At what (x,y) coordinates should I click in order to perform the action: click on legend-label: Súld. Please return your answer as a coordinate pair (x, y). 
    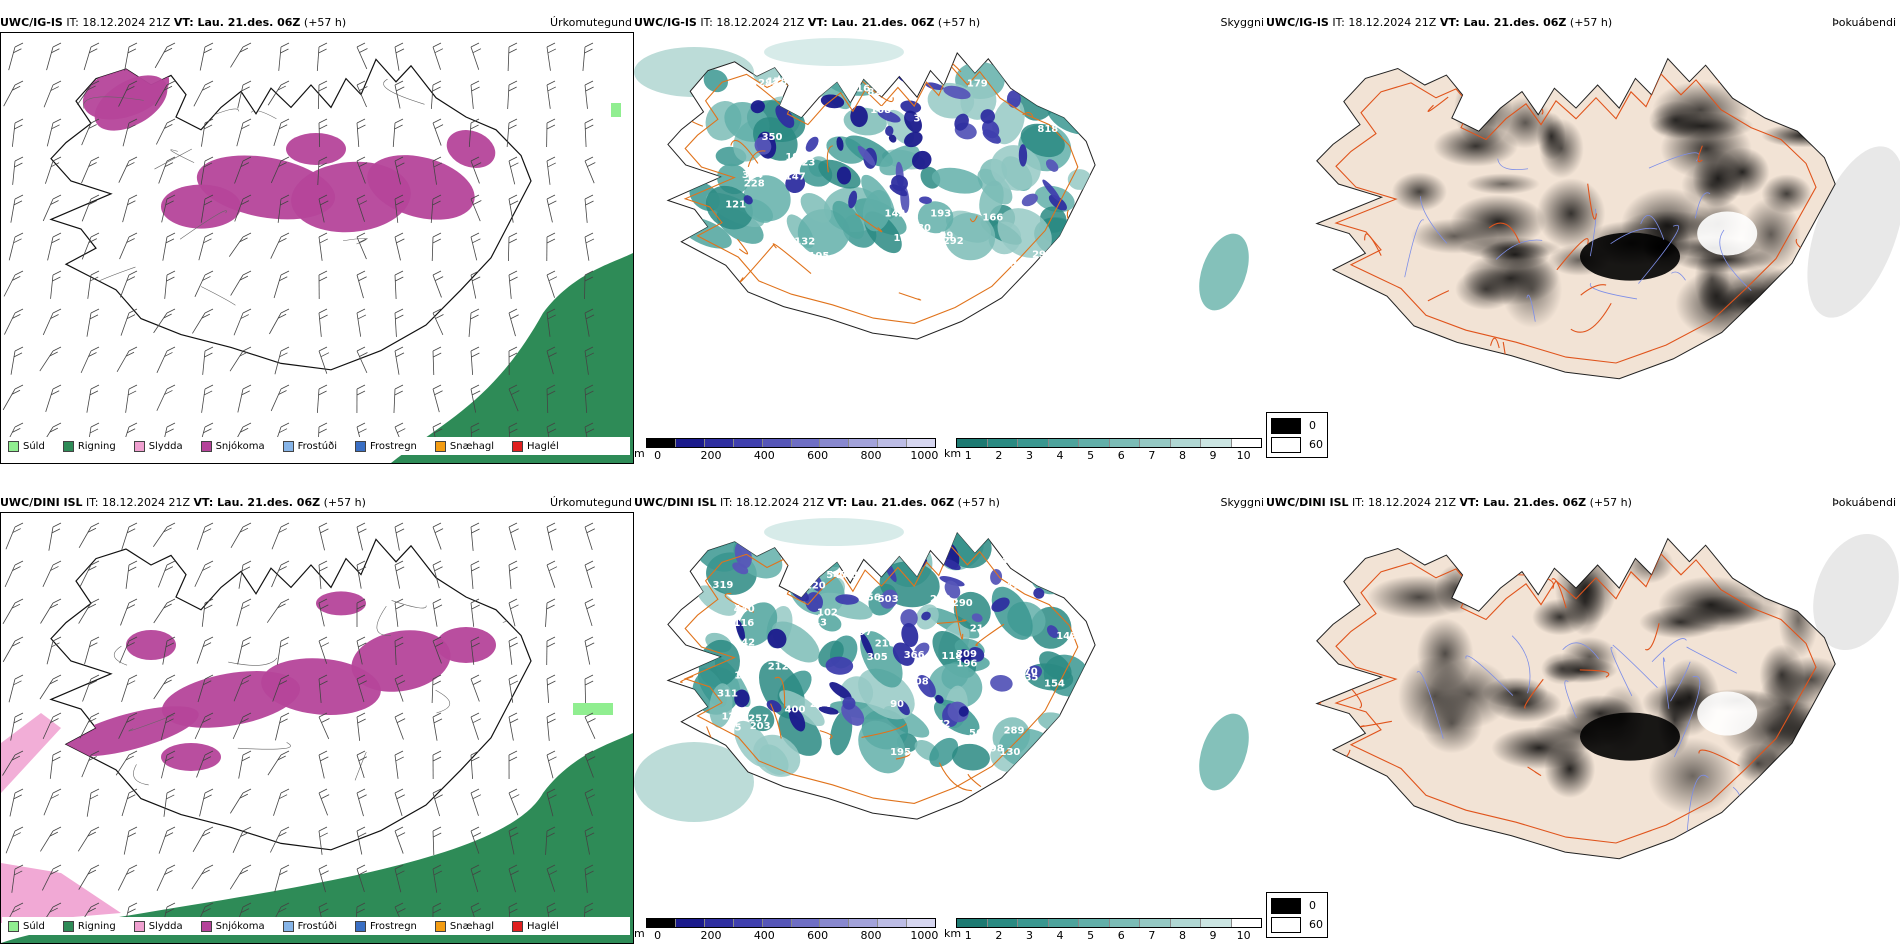
    Looking at the image, I should click on (34, 446).